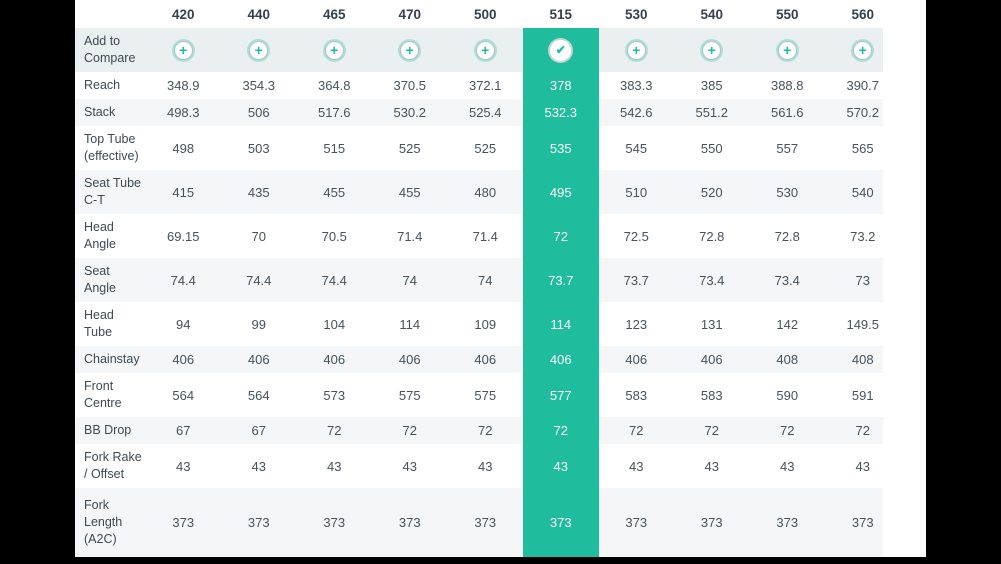 This screenshot has height=564, width=1001. Describe the element at coordinates (410, 112) in the screenshot. I see `geometry-value-cell: 530.2` at that location.